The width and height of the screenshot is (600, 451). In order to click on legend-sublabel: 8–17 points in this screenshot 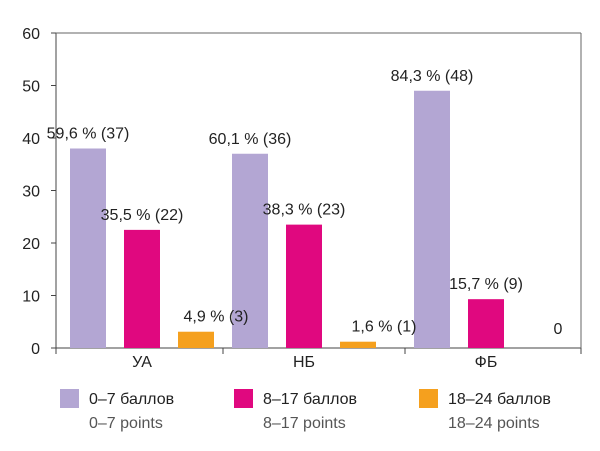, I will do `click(304, 423)`.